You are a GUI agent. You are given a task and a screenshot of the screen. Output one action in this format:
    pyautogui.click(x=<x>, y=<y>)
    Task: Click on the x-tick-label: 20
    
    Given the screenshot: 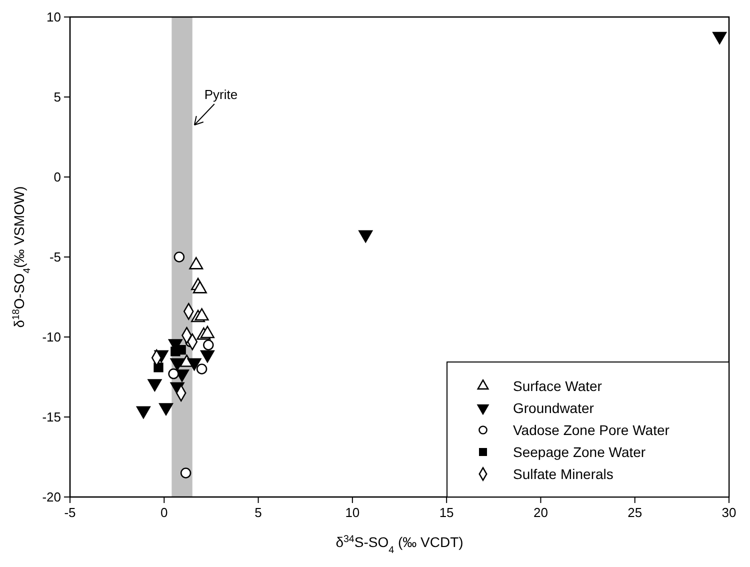 What is the action you would take?
    pyautogui.click(x=540, y=512)
    